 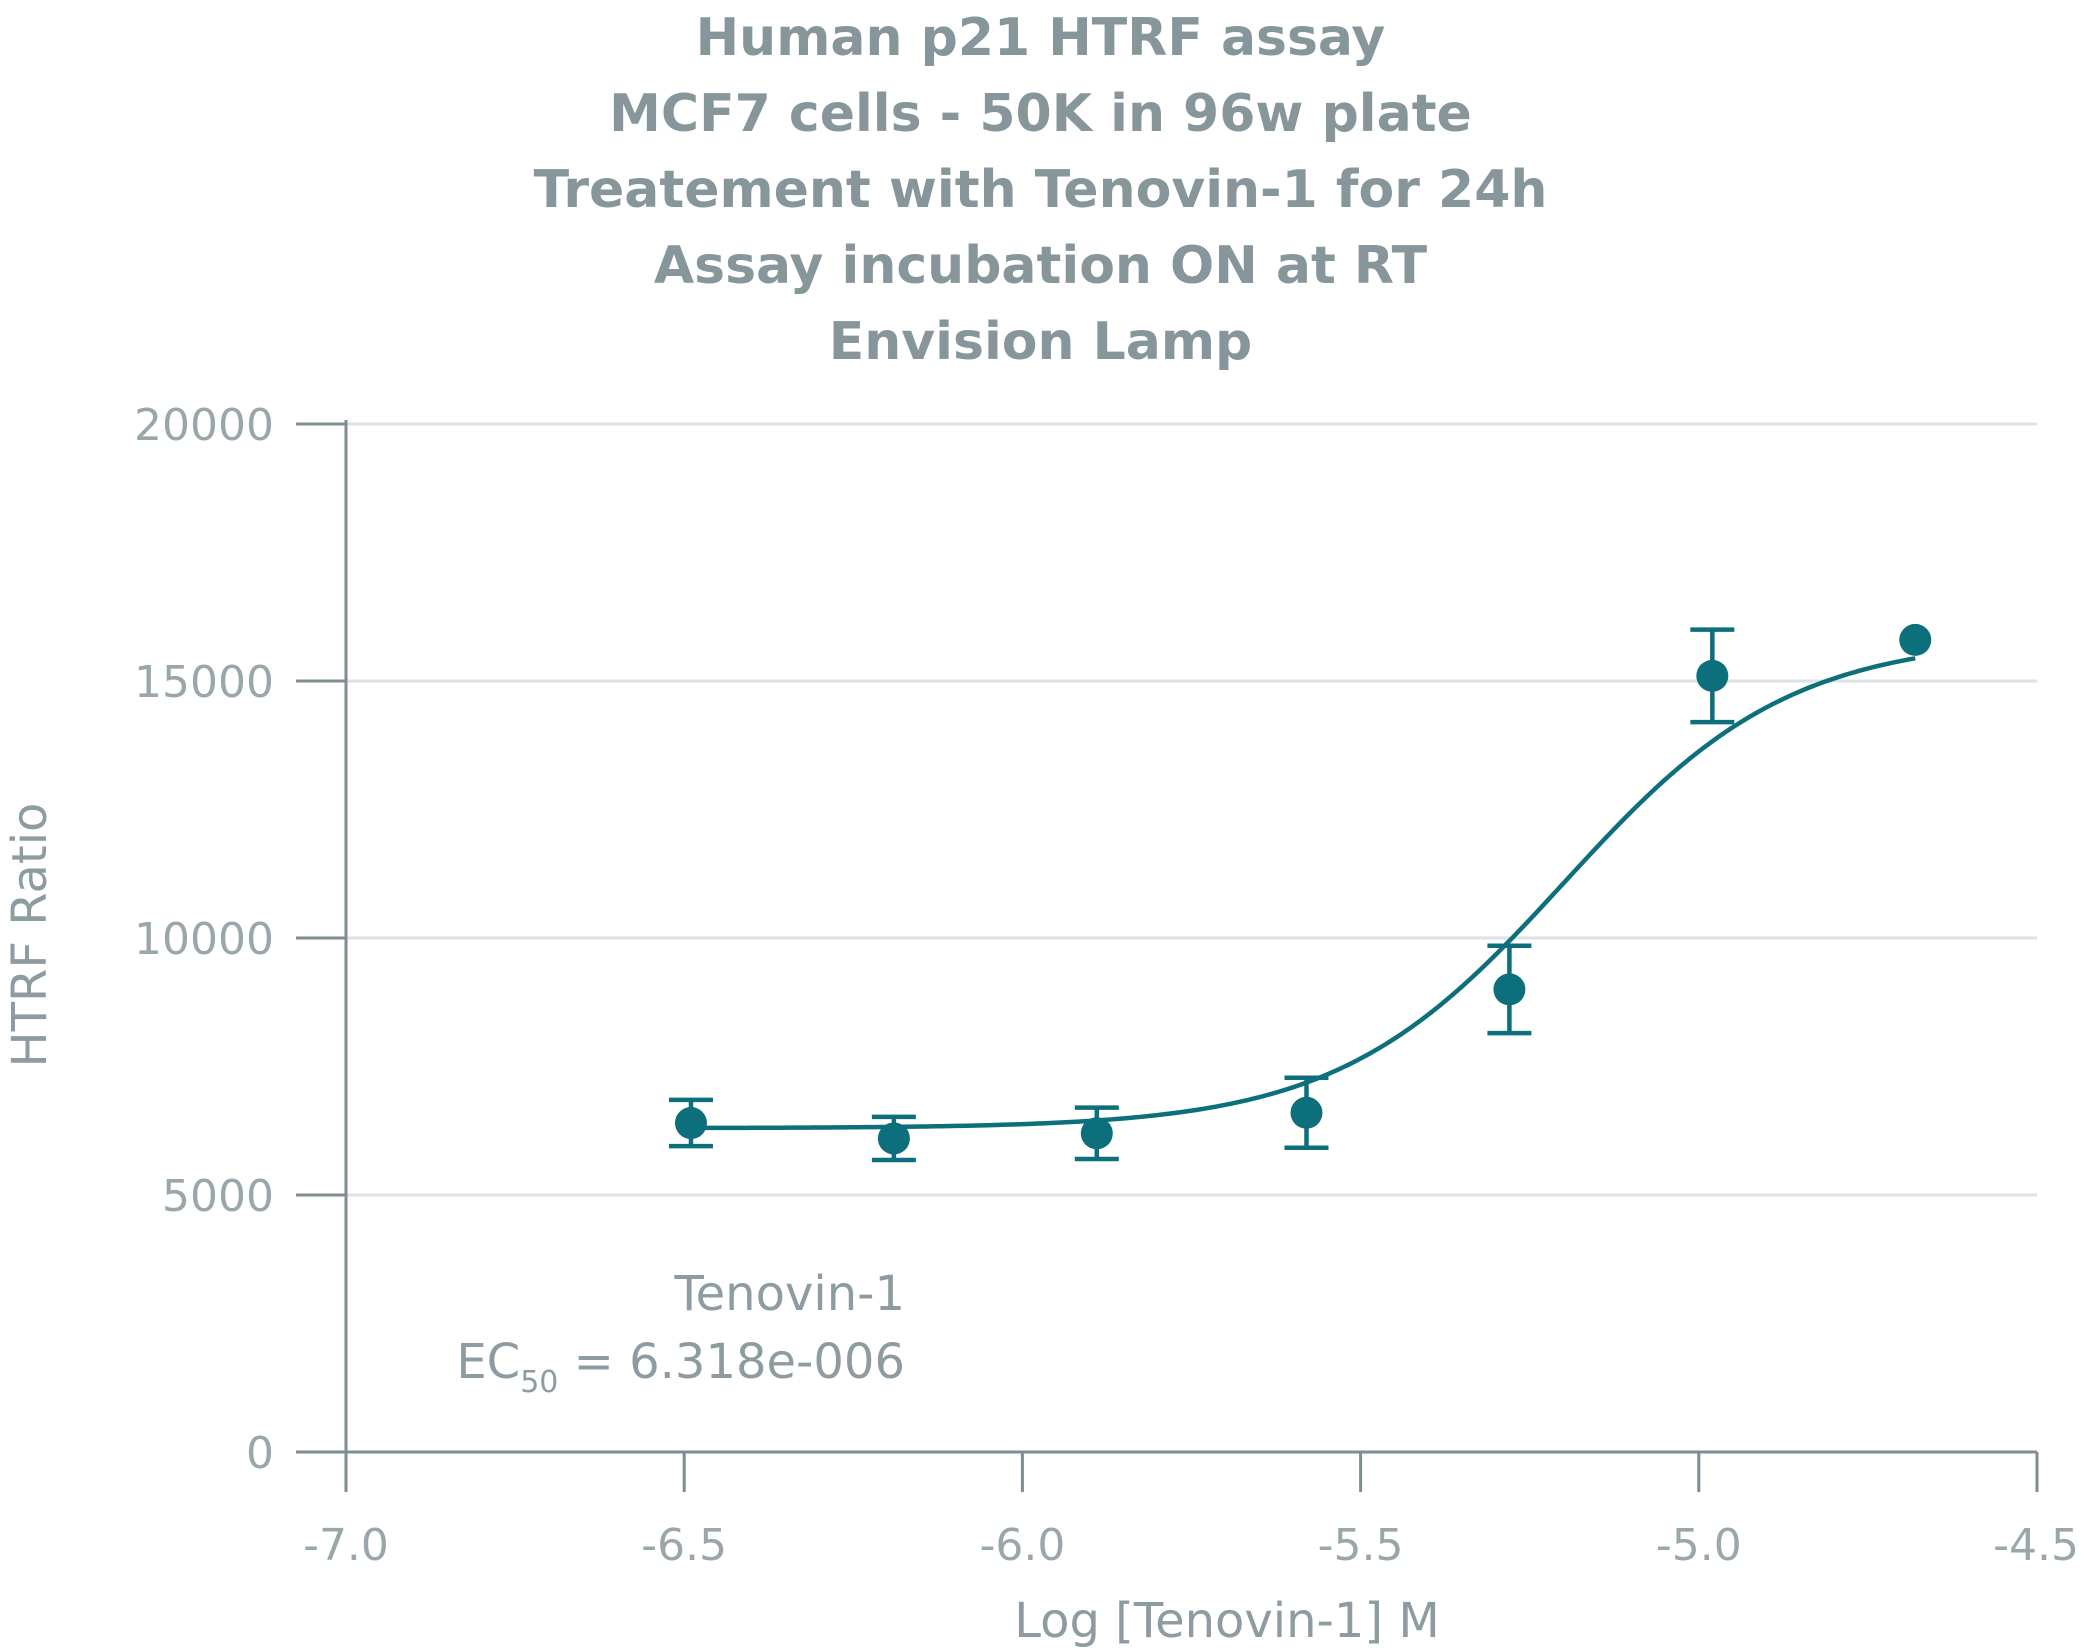 I want to click on annotation-ec50-prefix: EC, so click(x=488, y=1362).